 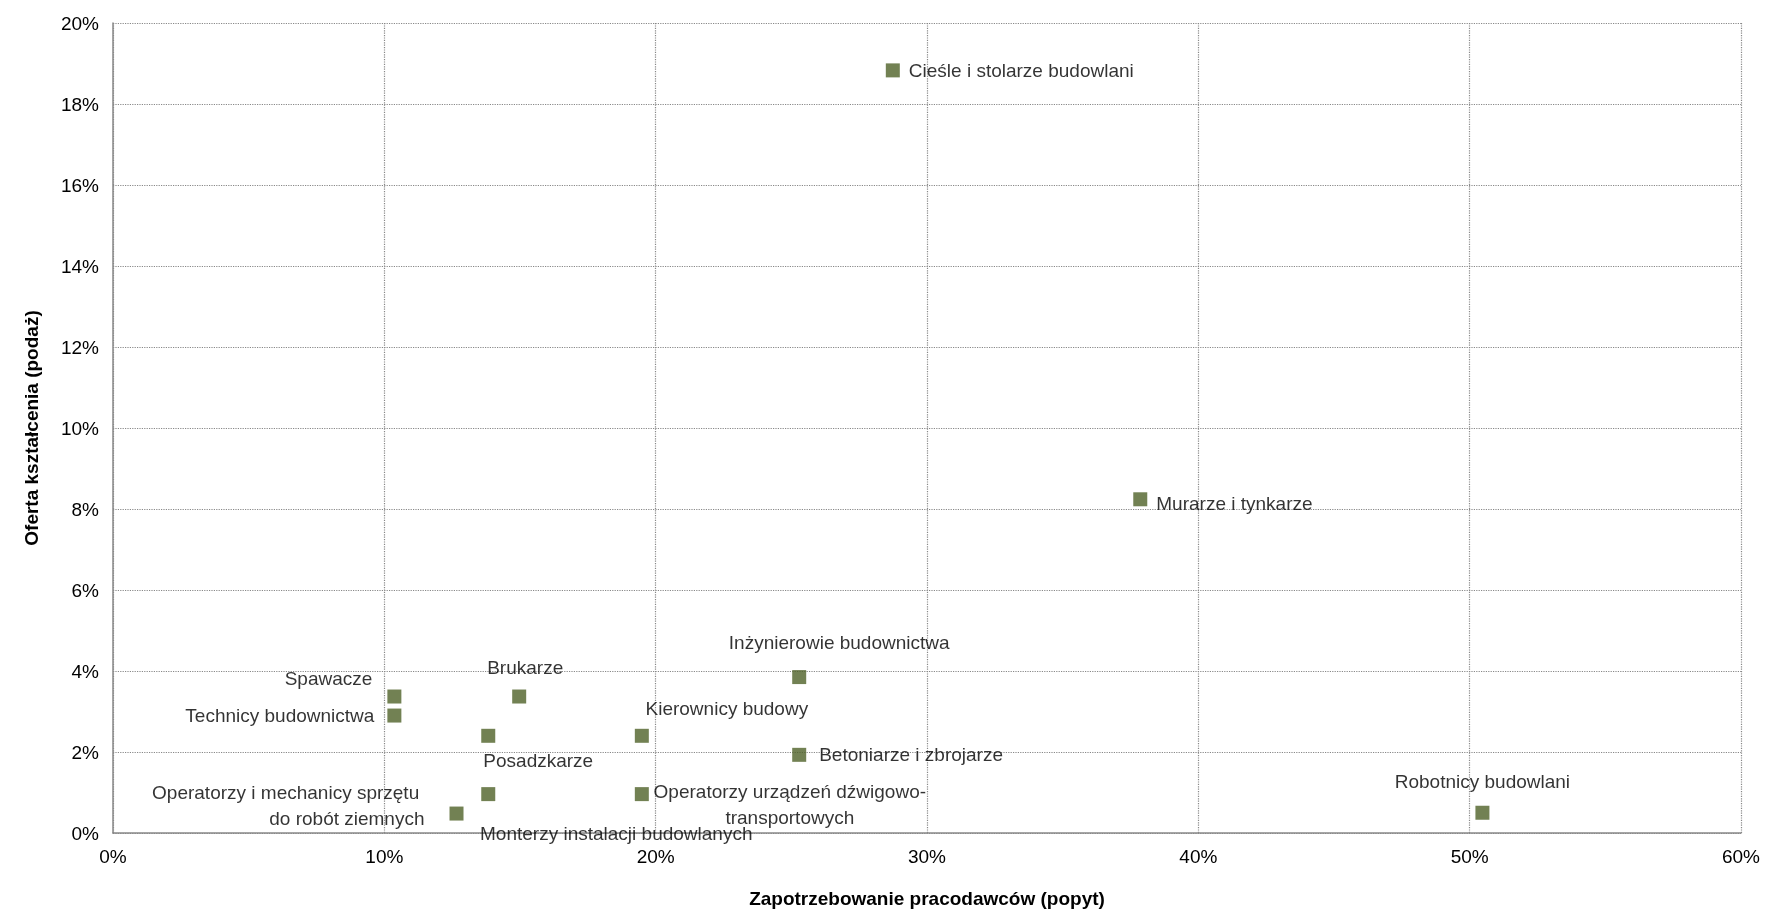 What do you see at coordinates (1482, 782) in the screenshot?
I see `data-label: Robotnicy budowlani` at bounding box center [1482, 782].